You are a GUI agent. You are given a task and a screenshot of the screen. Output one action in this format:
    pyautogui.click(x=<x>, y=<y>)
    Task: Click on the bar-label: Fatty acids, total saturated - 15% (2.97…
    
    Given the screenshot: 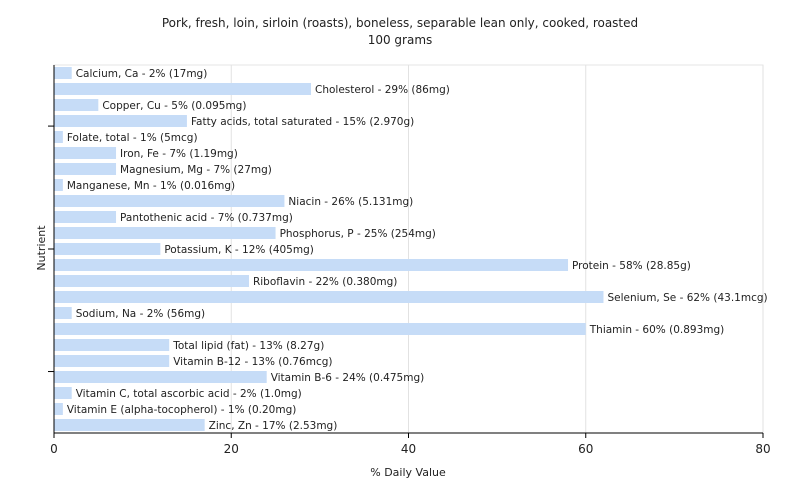 What is the action you would take?
    pyautogui.click(x=302, y=122)
    